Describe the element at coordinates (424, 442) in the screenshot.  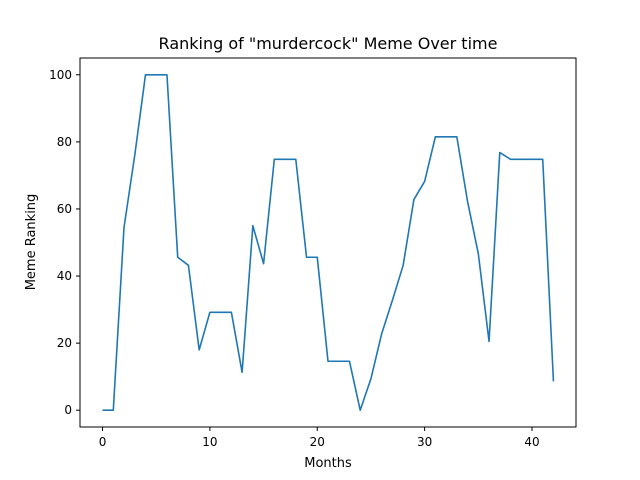
I see `x-tick-label: 30` at that location.